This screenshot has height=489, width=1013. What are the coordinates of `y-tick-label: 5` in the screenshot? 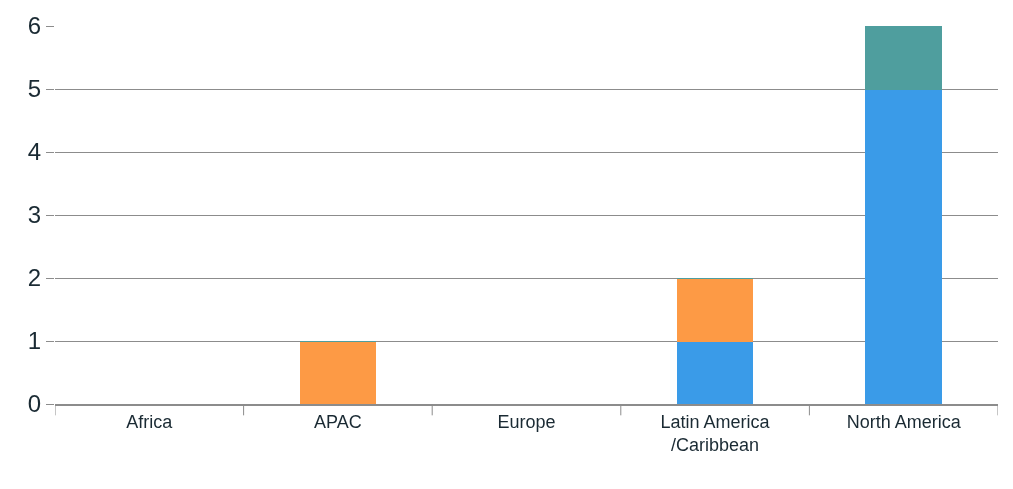 It's located at (34, 89).